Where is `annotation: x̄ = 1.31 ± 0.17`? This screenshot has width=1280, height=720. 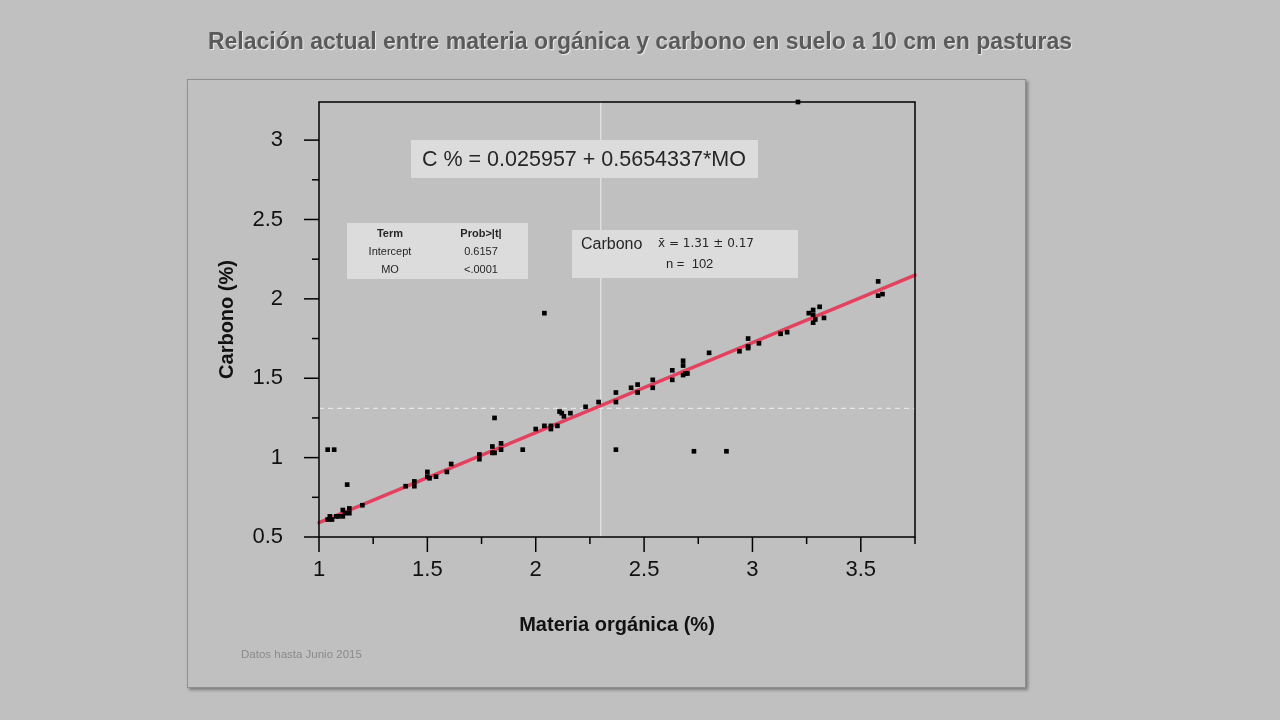
annotation: x̄ = 1.31 ± 0.17 is located at coordinates (706, 243).